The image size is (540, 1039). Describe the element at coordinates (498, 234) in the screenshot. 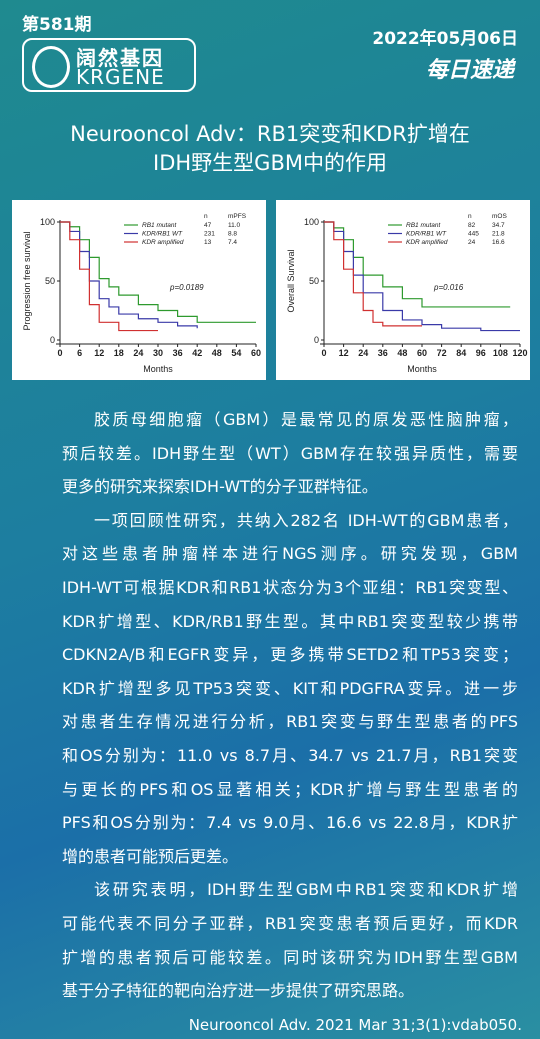

I see `legend-median: 21.8` at that location.